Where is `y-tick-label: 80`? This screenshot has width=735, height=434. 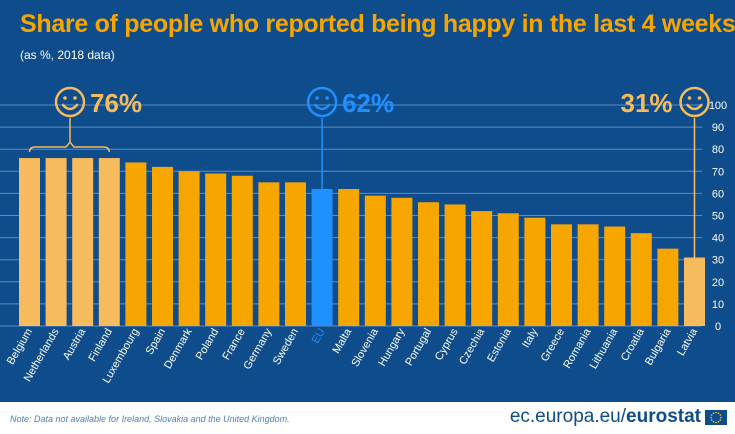 y-tick-label: 80 is located at coordinates (718, 150).